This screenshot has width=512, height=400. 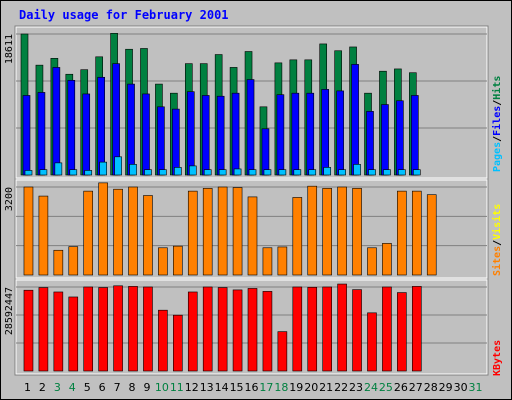 What do you see at coordinates (192, 387) in the screenshot?
I see `day-label-12: 12` at bounding box center [192, 387].